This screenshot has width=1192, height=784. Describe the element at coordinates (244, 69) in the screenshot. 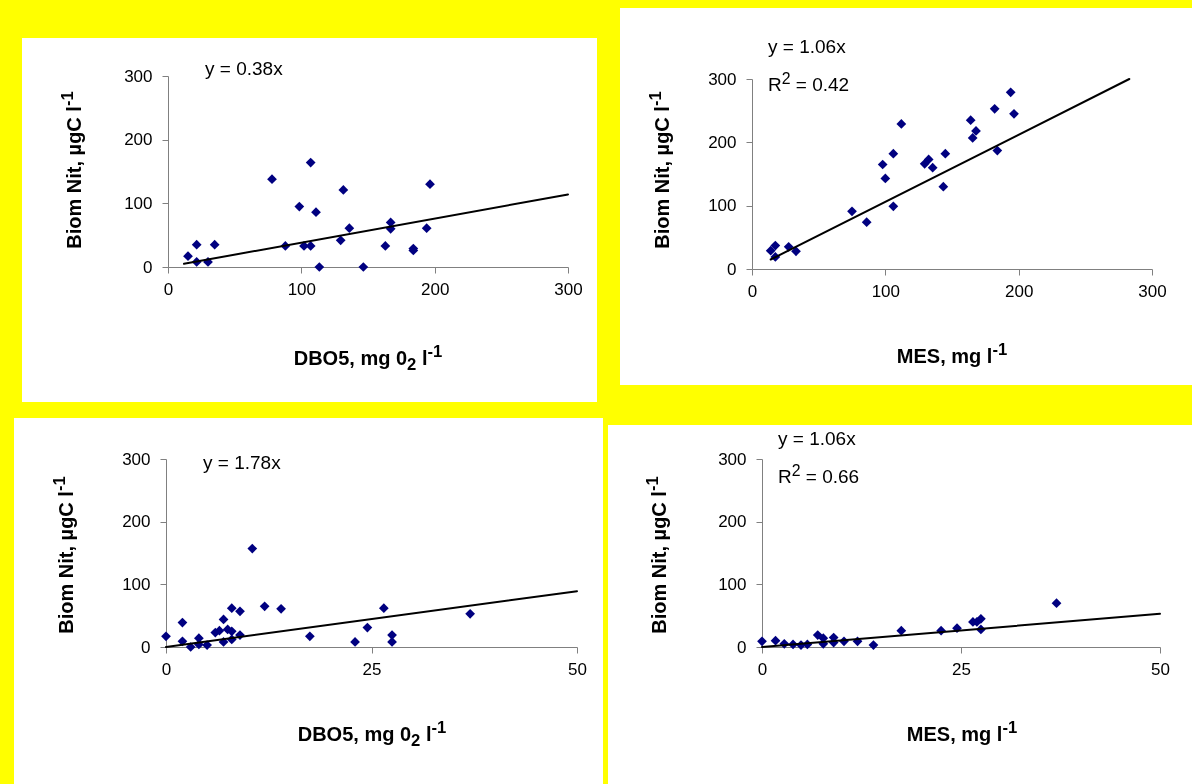

I see `annotation: y = 0.38x` at that location.